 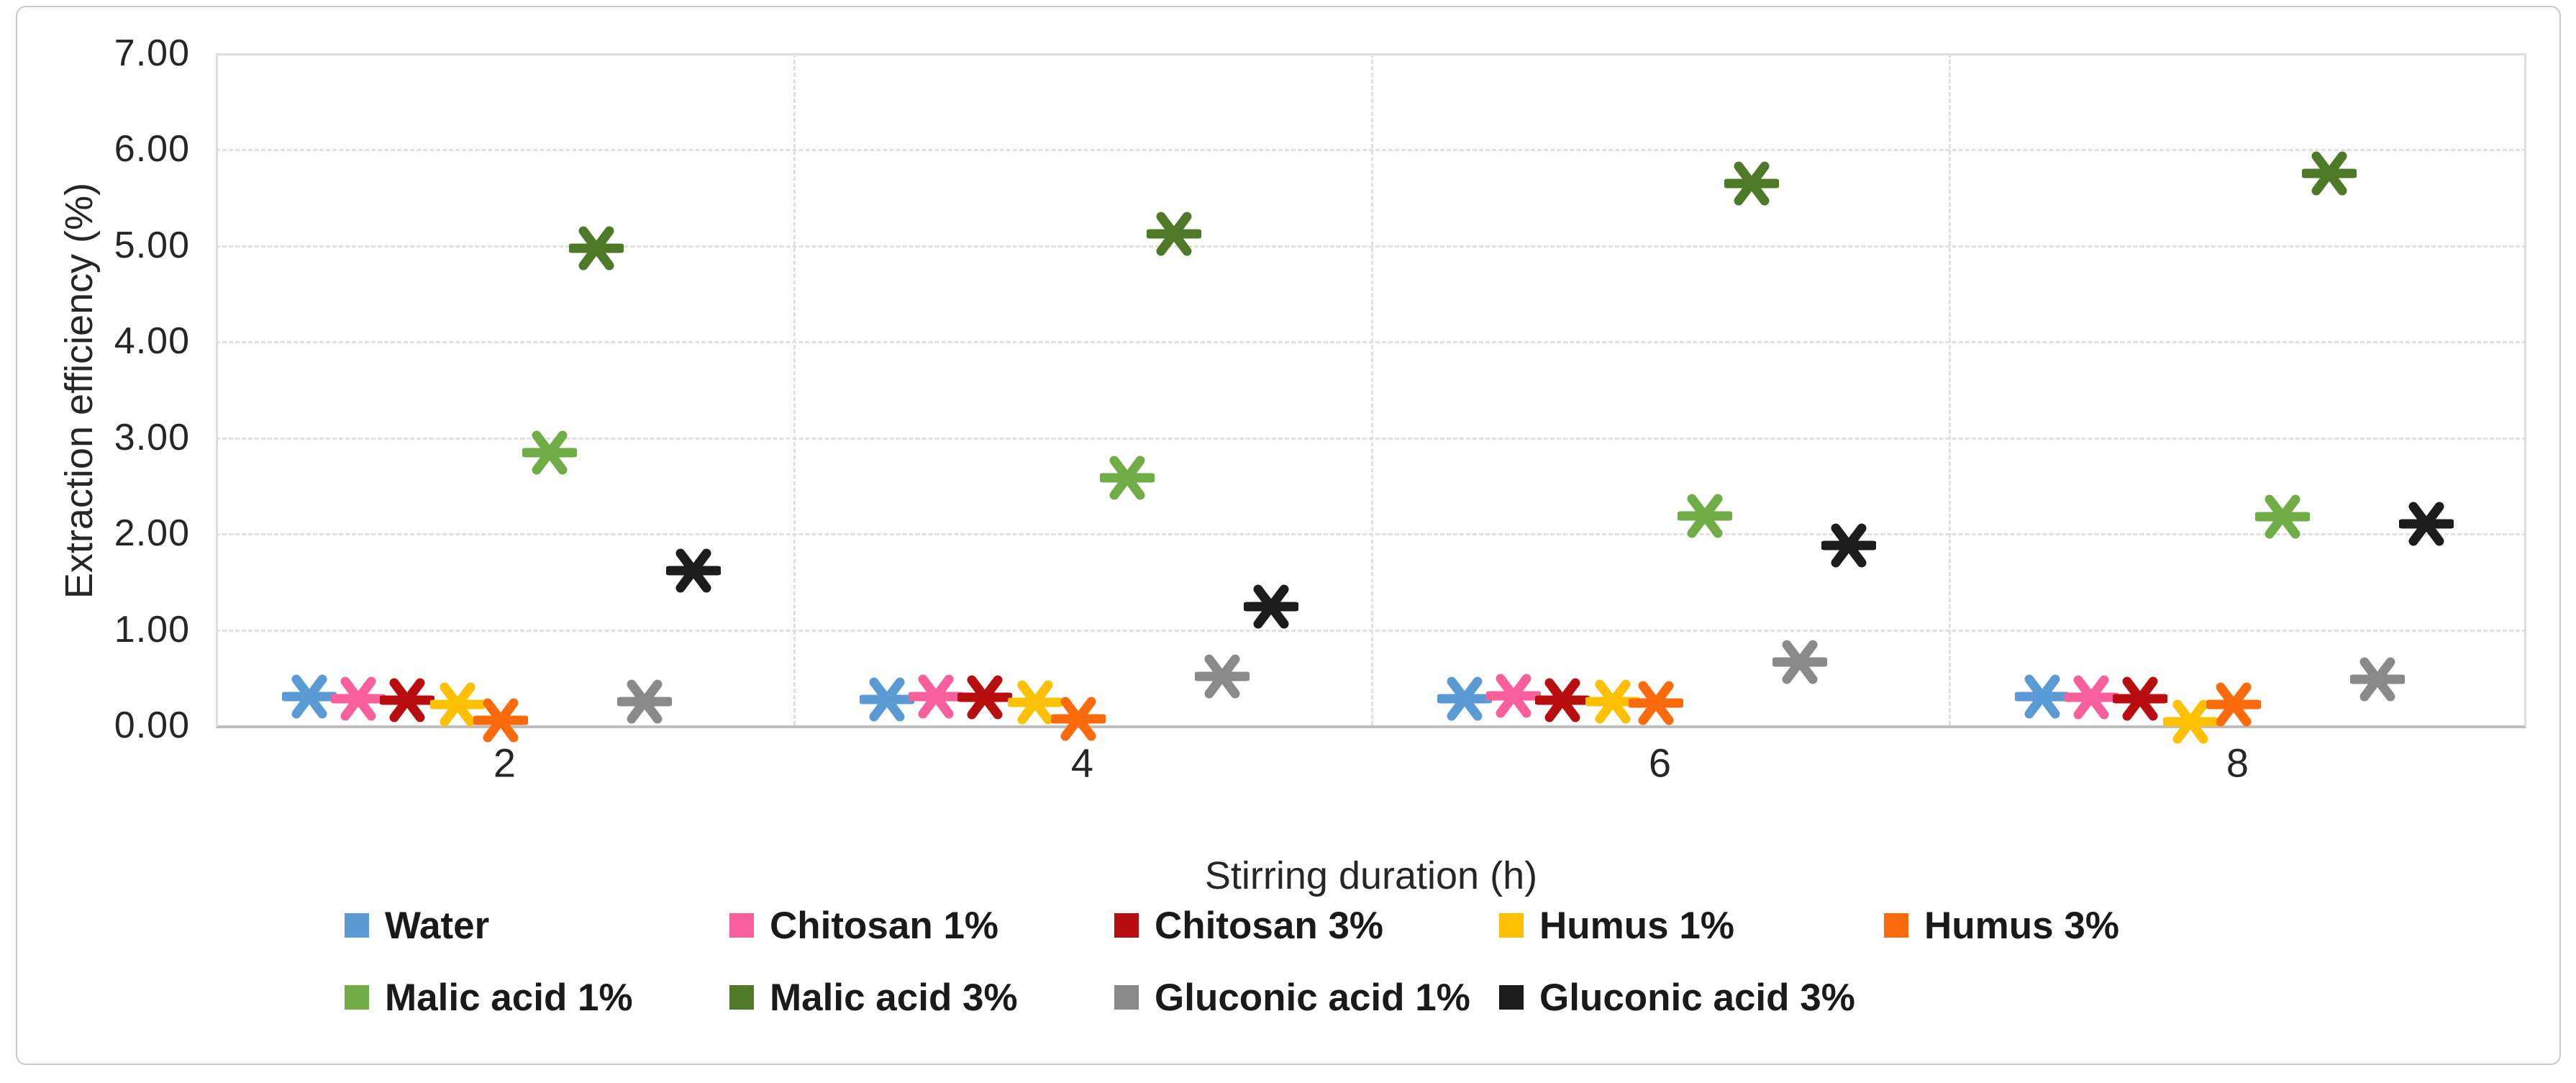 What do you see at coordinates (885, 925) in the screenshot?
I see `legend-label: Chitosan 1%` at bounding box center [885, 925].